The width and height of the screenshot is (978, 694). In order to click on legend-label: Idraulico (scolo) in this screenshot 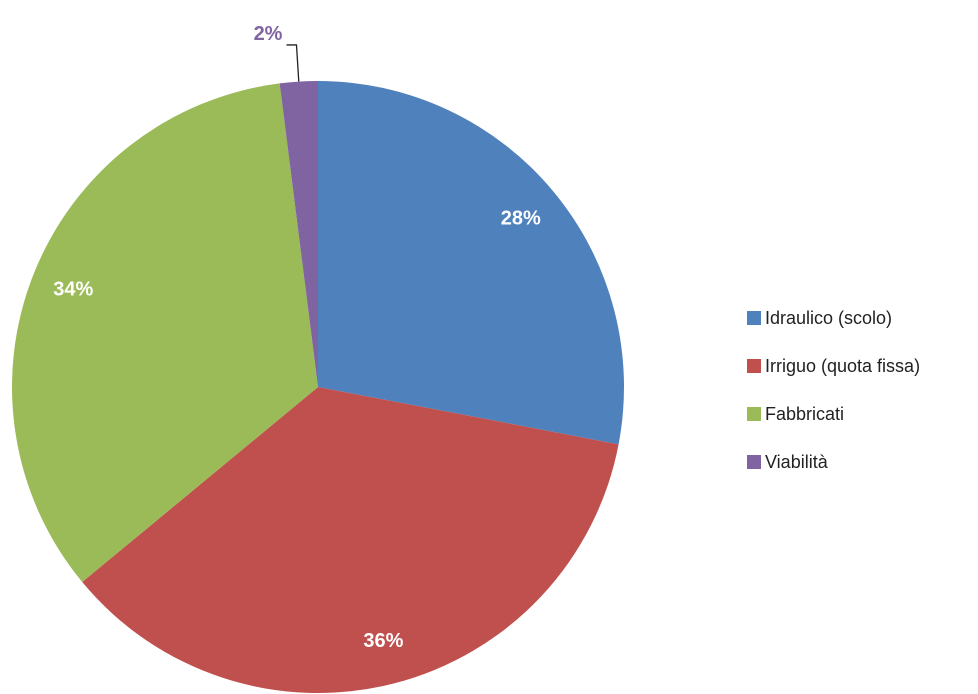, I will do `click(828, 318)`.